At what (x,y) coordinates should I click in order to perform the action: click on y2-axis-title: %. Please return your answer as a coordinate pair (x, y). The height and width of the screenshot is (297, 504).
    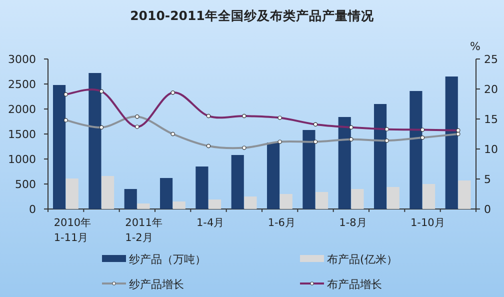
    Looking at the image, I should click on (475, 46).